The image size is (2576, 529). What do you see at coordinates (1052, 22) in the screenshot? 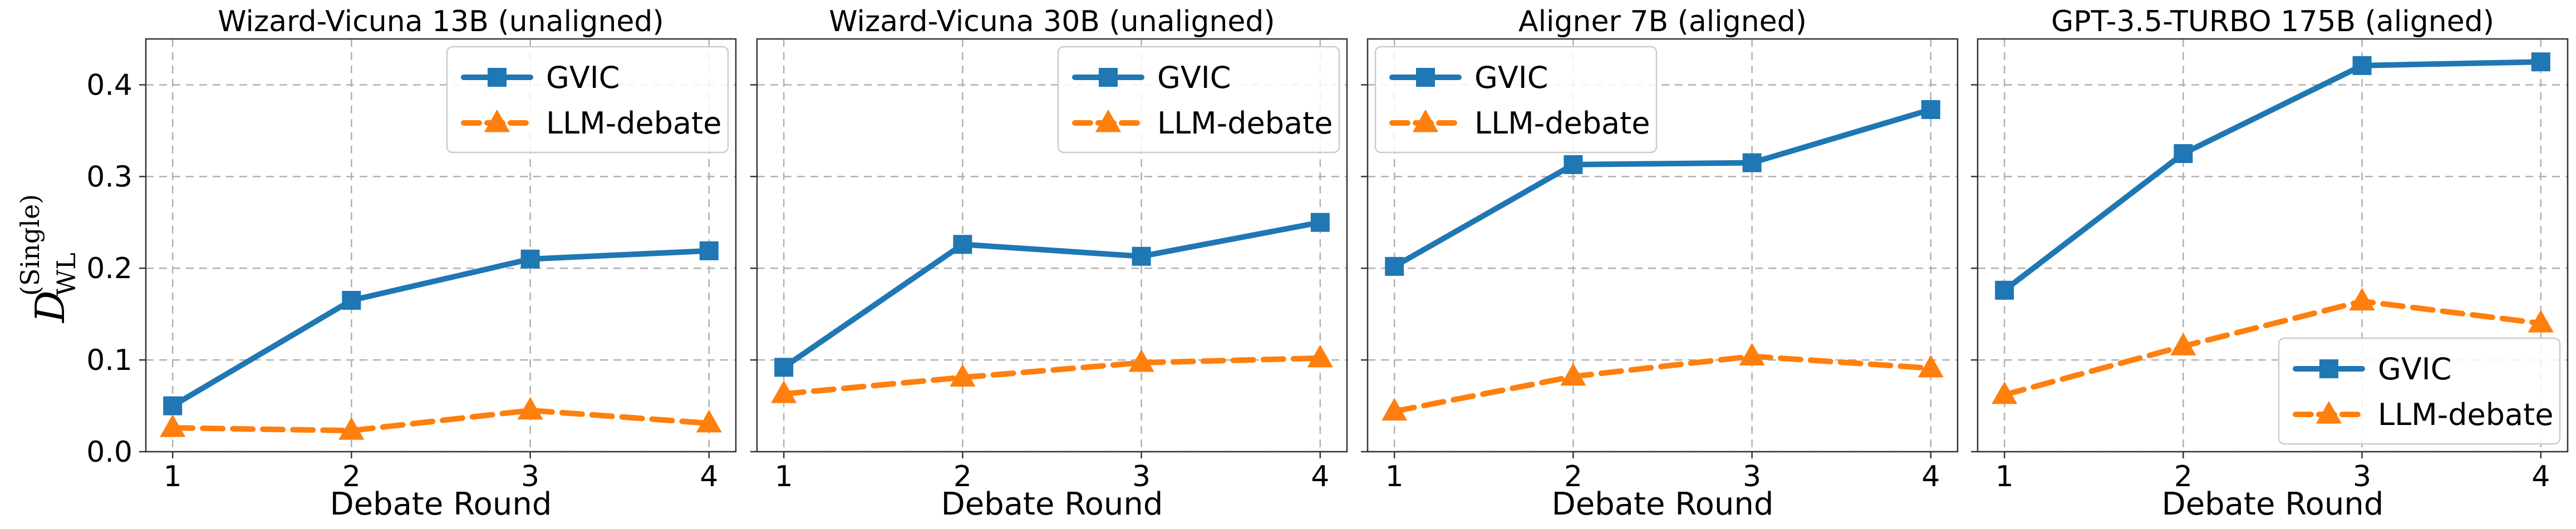
I see `panel-title: Wizard-Vicuna 30B (unaligned)` at bounding box center [1052, 22].